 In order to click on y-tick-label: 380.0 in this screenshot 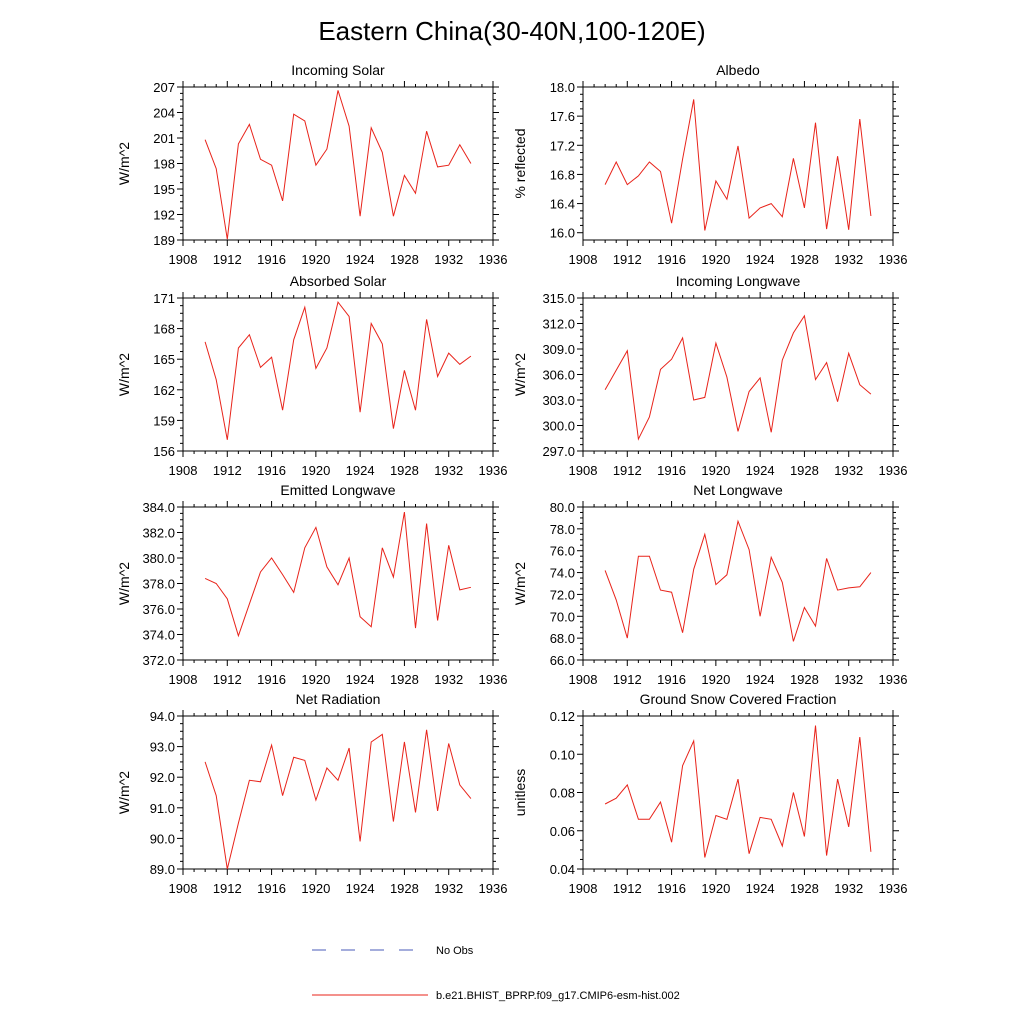, I will do `click(158, 558)`.